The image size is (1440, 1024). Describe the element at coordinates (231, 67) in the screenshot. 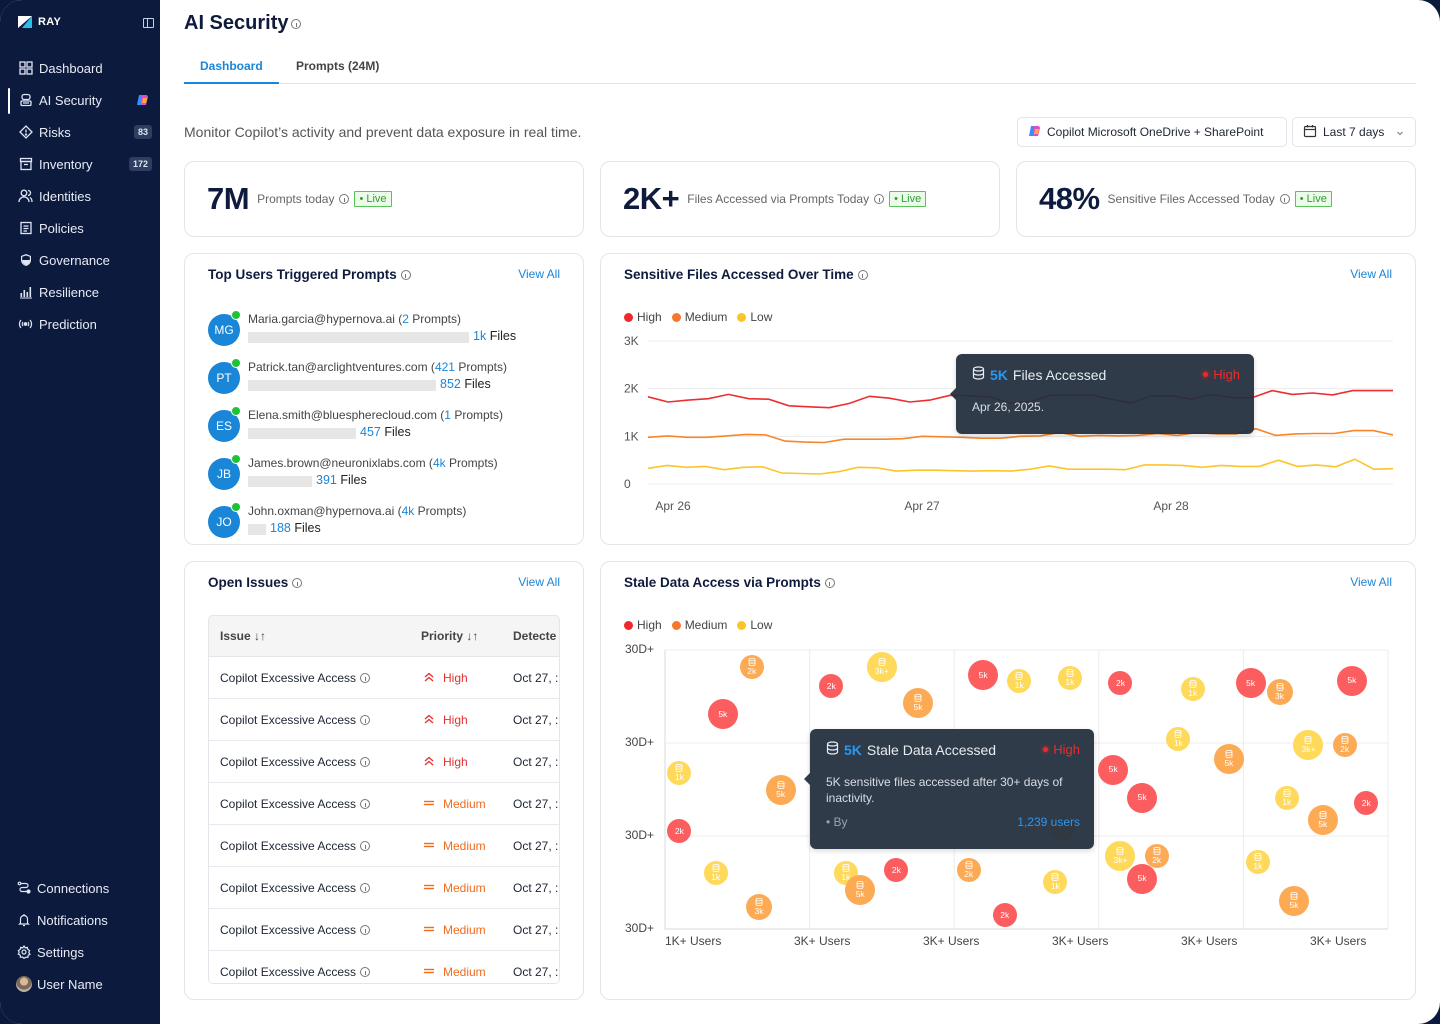

I see `tab-dashboard: Dashboard` at that location.